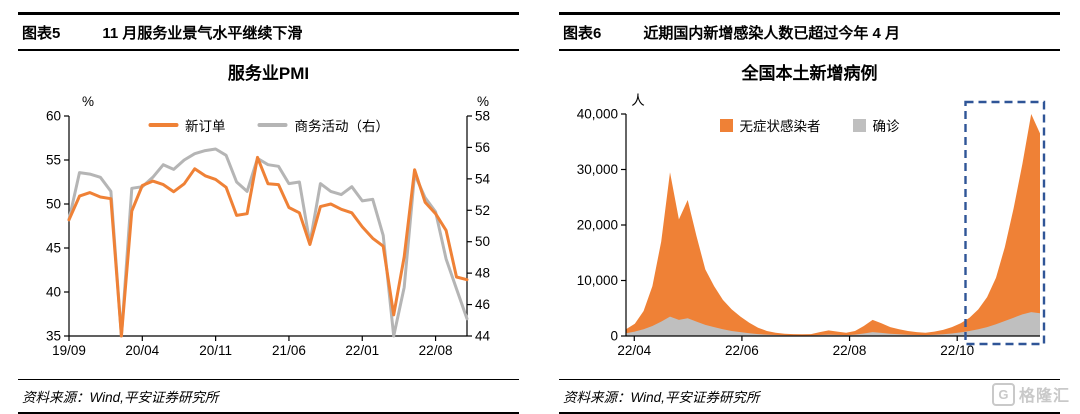  Describe the element at coordinates (289, 350) in the screenshot. I see `svg-text: 21/06` at that location.